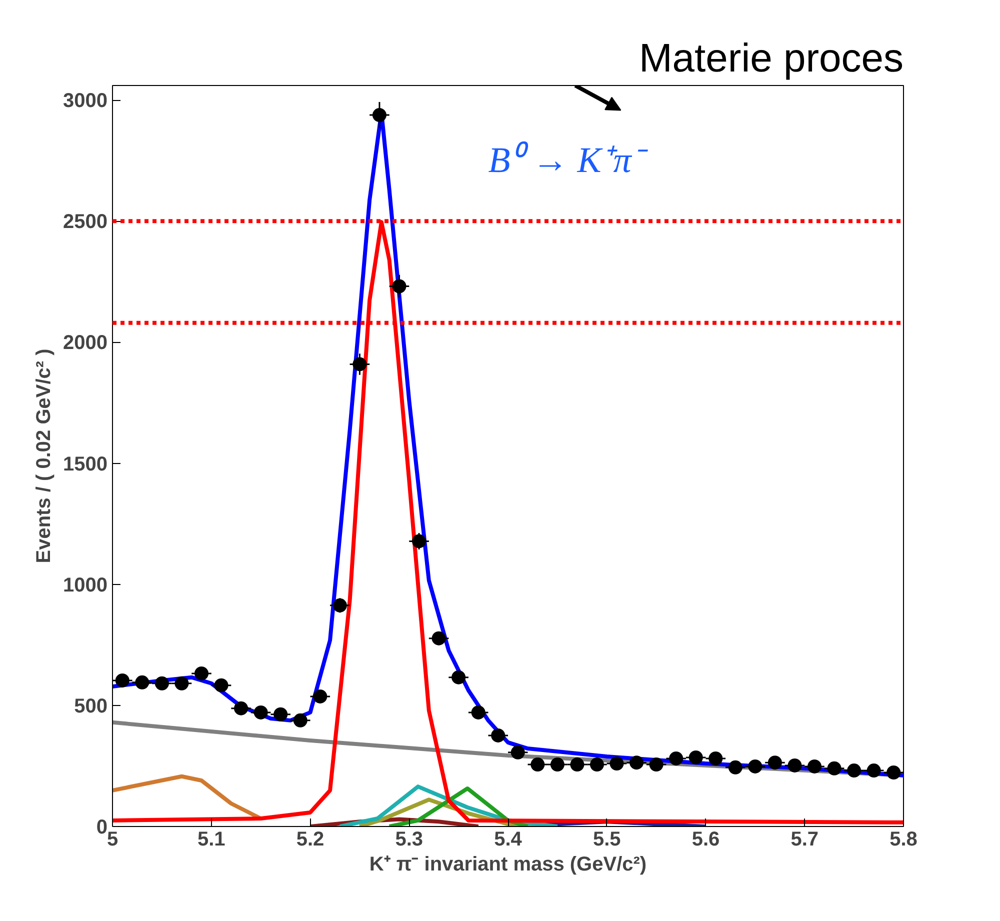 The image size is (1000, 921). What do you see at coordinates (310, 839) in the screenshot?
I see `x-tick-label: 5.2` at bounding box center [310, 839].